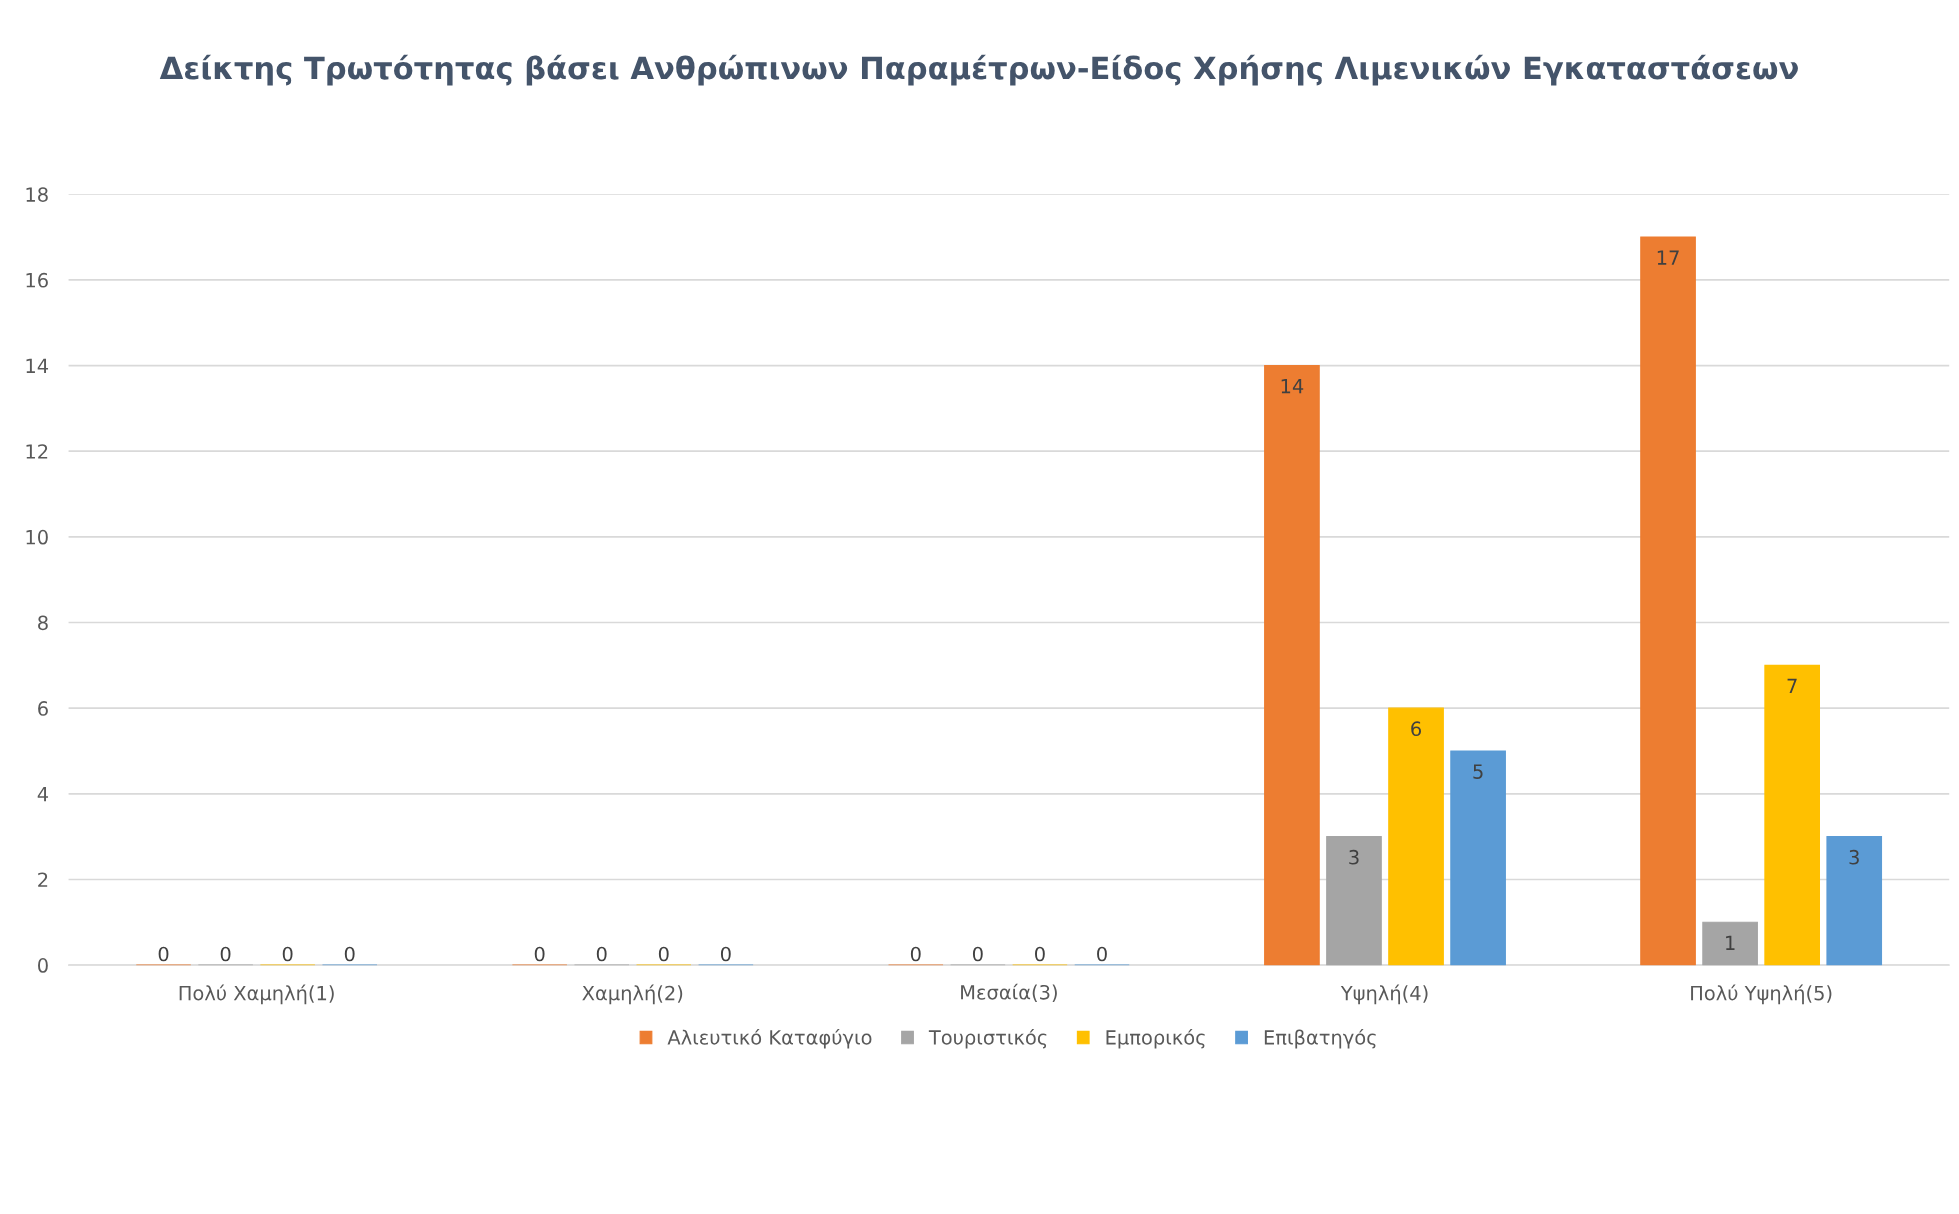 The height and width of the screenshot is (1214, 1959). I want to click on y-tick-label: 6, so click(43, 708).